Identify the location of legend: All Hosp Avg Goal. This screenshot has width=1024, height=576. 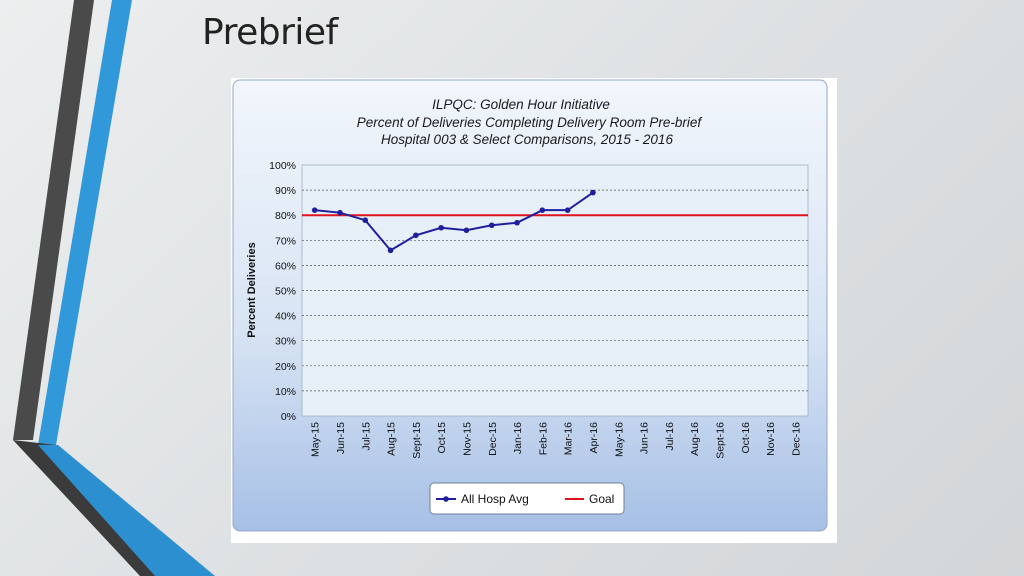
(527, 498).